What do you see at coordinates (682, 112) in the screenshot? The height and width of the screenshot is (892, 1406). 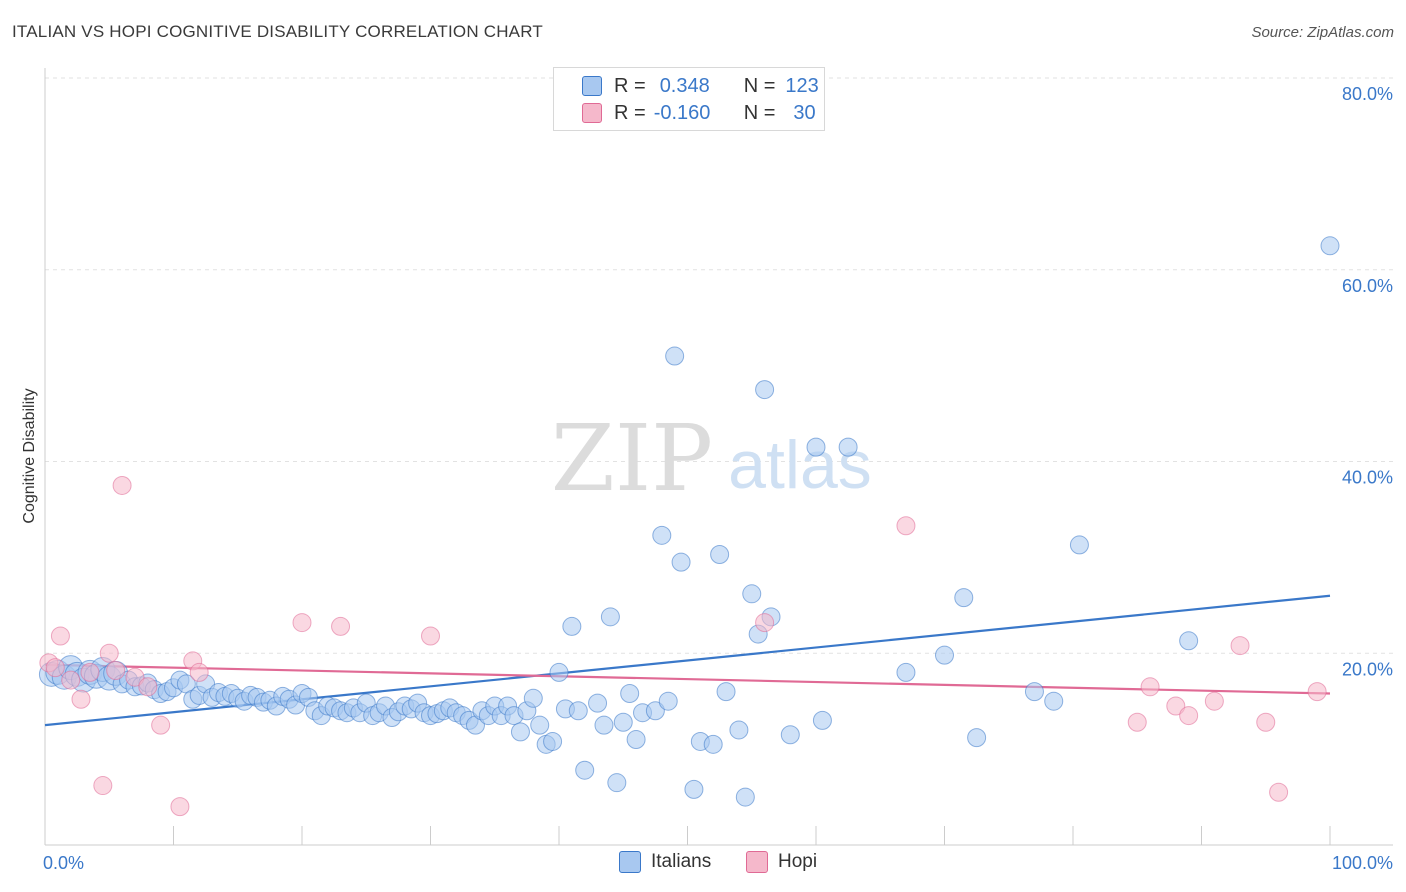 I see `r-value-hopi: -0.160` at bounding box center [682, 112].